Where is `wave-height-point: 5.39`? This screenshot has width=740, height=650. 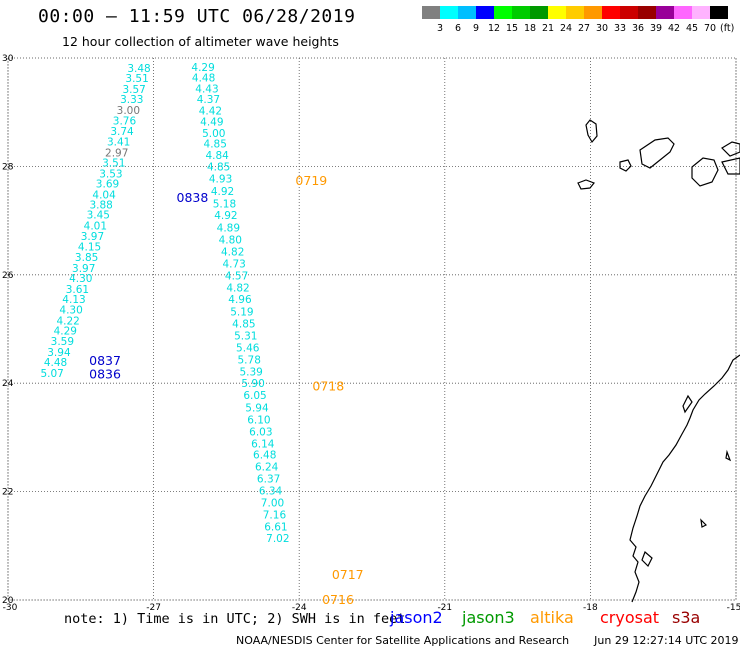
wave-height-point: 5.39 is located at coordinates (250, 372).